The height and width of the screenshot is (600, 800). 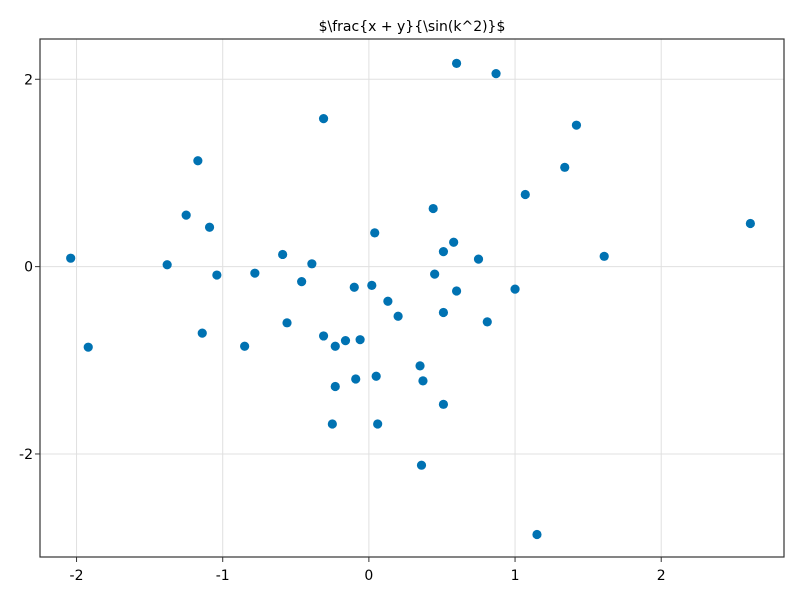 What do you see at coordinates (661, 576) in the screenshot?
I see `x-tick-label: 2` at bounding box center [661, 576].